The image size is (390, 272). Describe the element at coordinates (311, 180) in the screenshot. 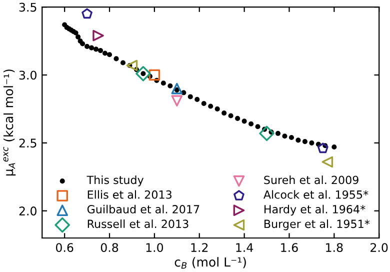

I see `legend-label: Sureh et al. 2009` at that location.